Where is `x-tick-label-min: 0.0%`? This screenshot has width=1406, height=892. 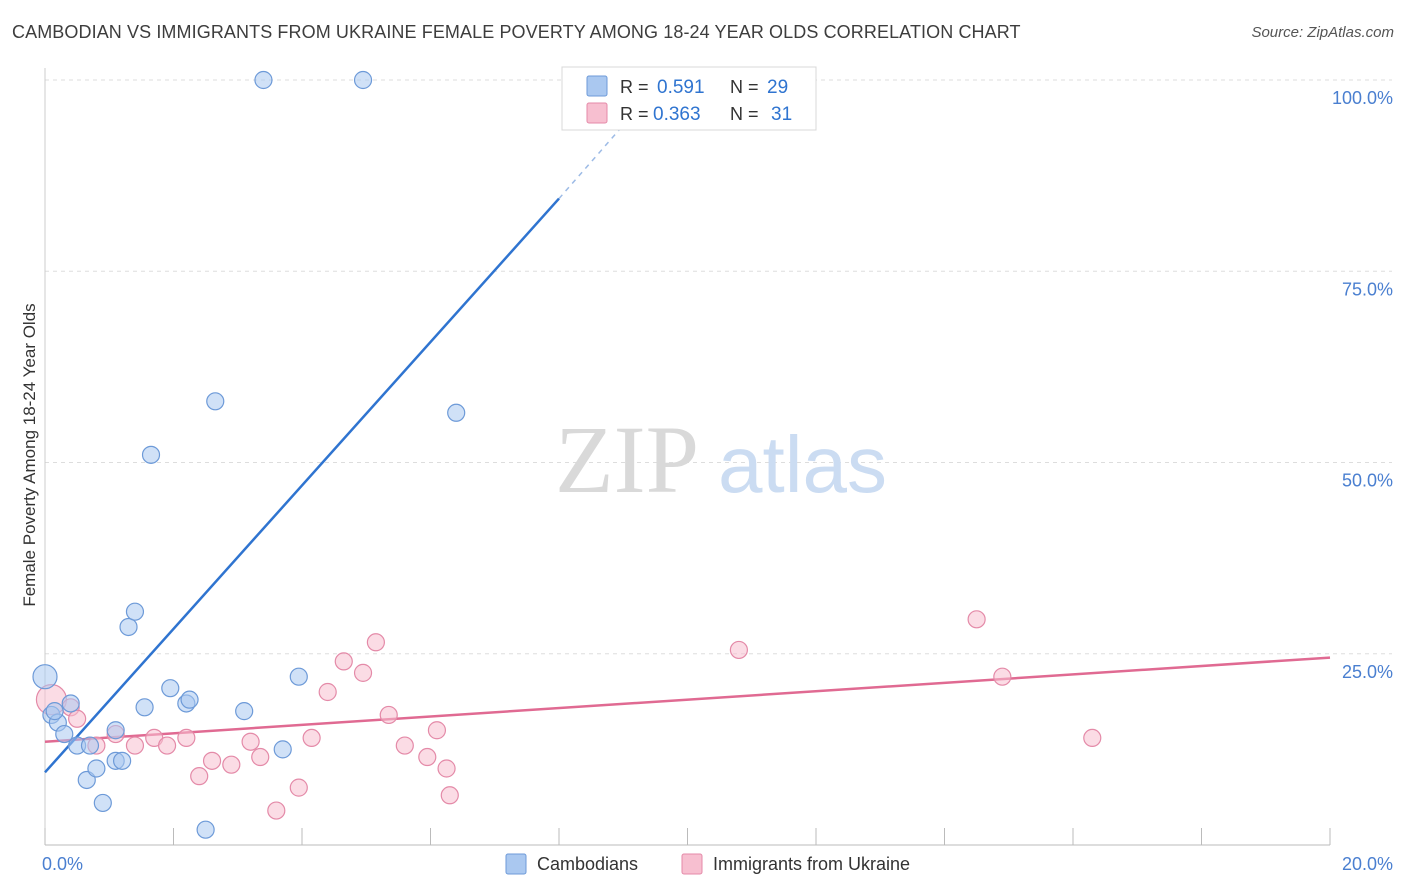
x-tick-label-min: 0.0% is located at coordinates (62, 864).